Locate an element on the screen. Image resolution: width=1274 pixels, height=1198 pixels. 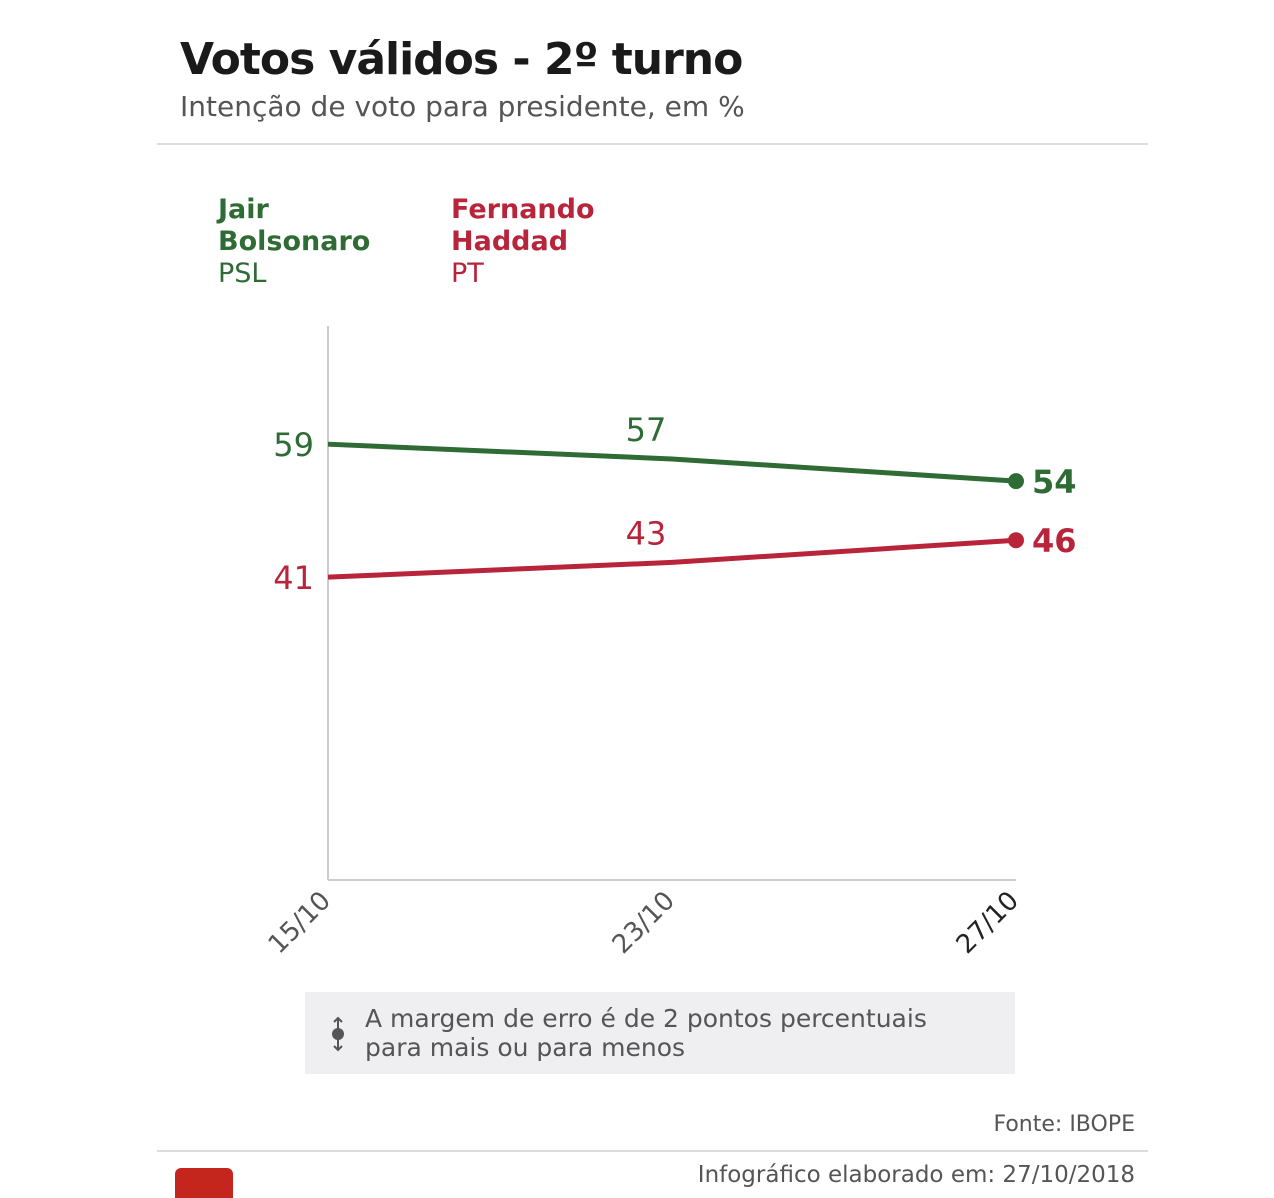
made-date: Infográfico elaborado em: 27/10/2018 is located at coordinates (916, 1175).